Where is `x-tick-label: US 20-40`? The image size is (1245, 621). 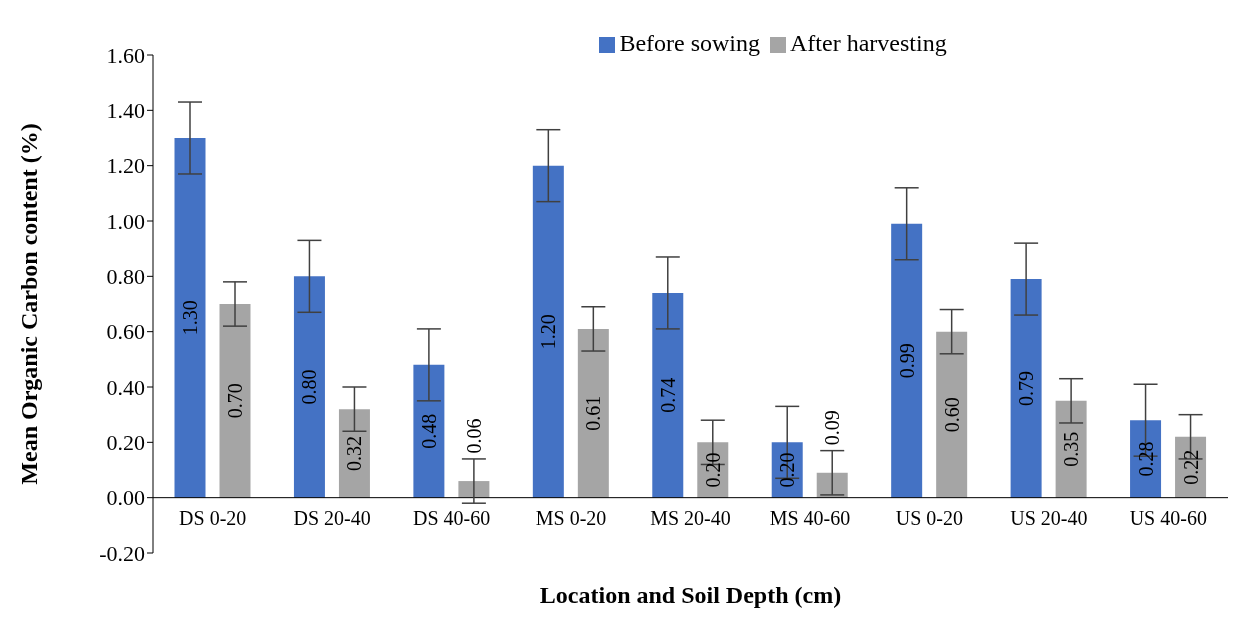 x-tick-label: US 20-40 is located at coordinates (1049, 517).